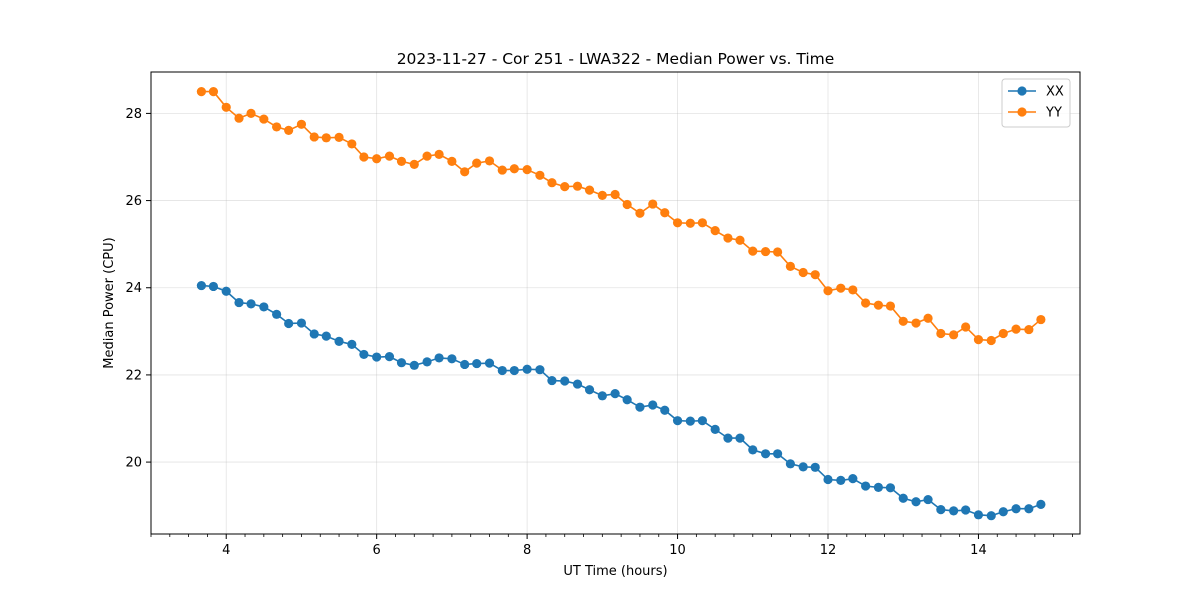 This screenshot has height=600, width=1200. I want to click on legend-marker-yy, so click(1022, 112).